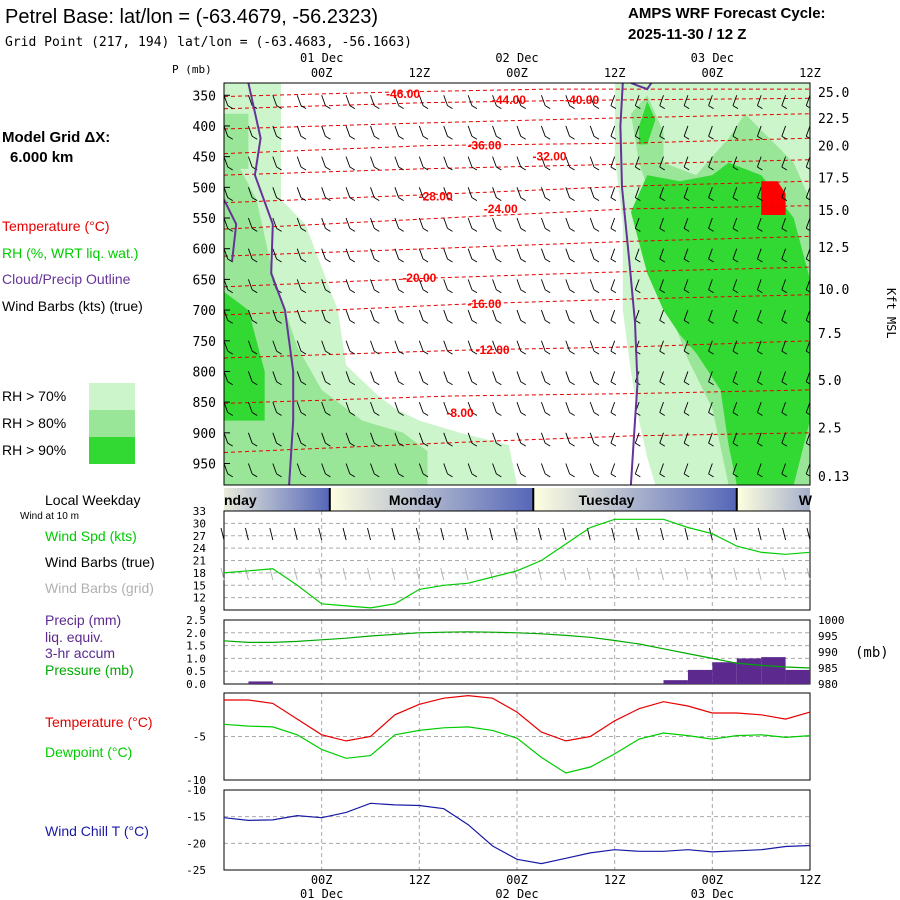 The height and width of the screenshot is (900, 900). Describe the element at coordinates (240, 500) in the screenshot. I see `weekday-label: nday` at that location.